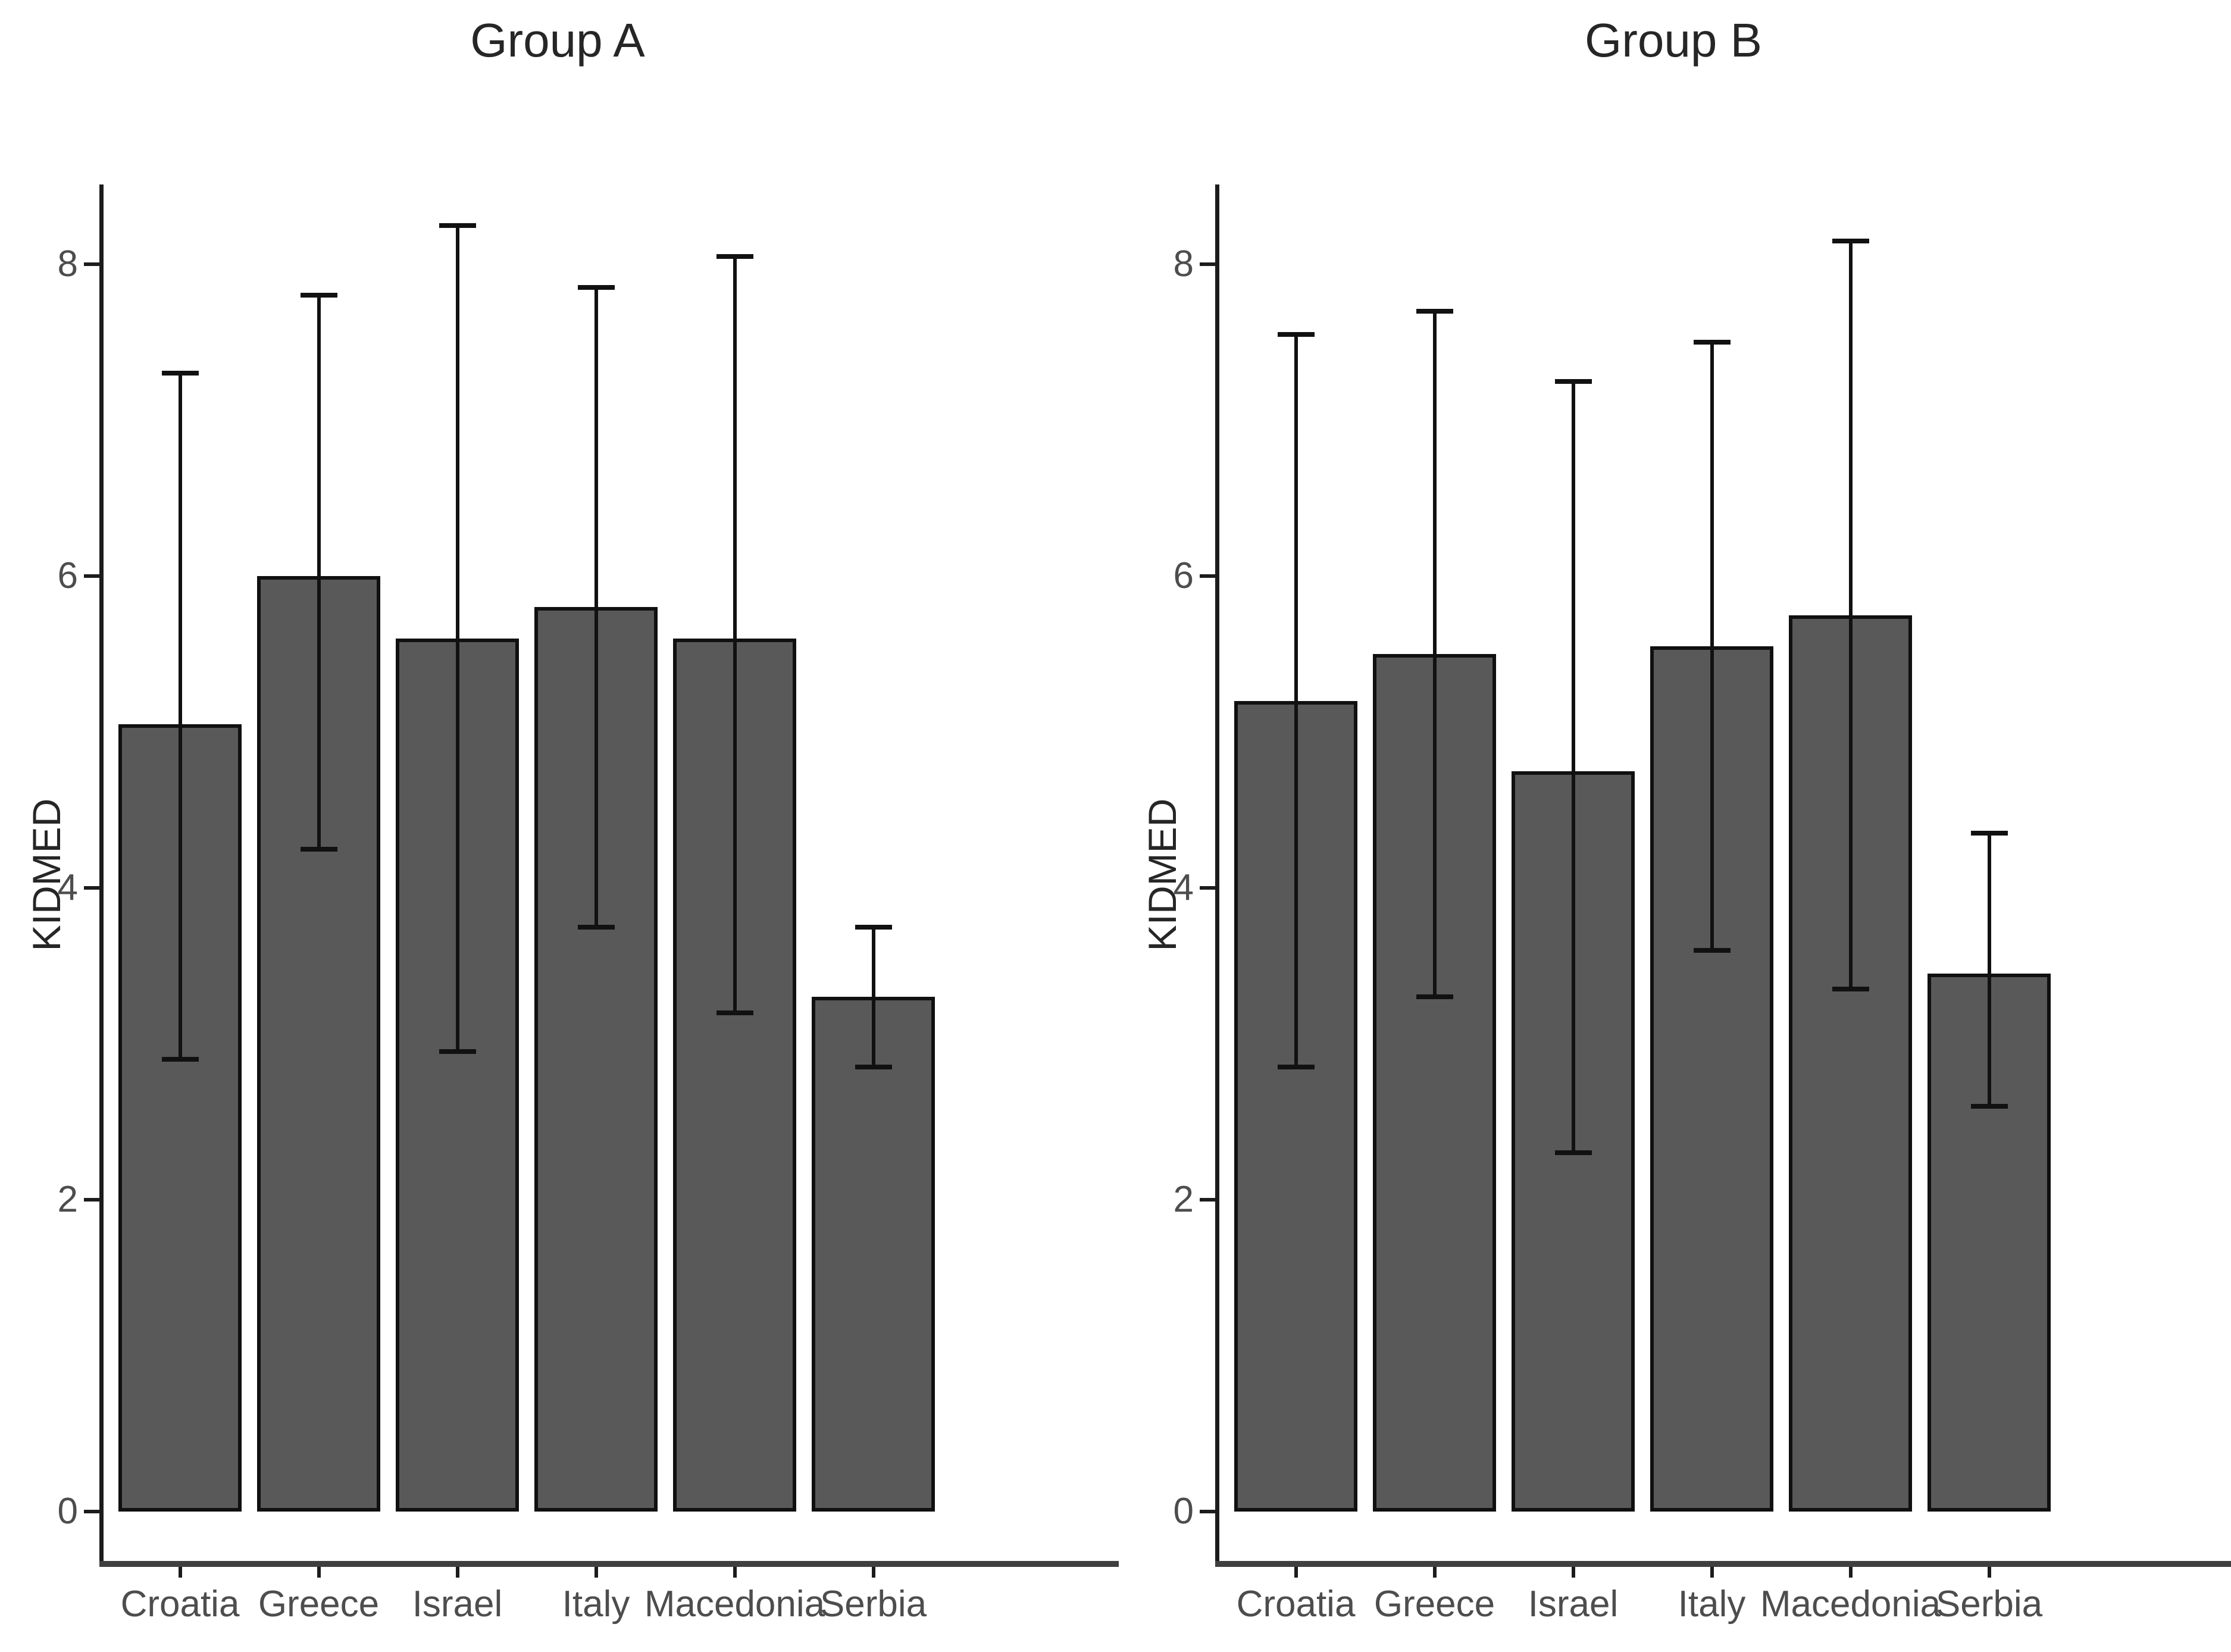  Describe the element at coordinates (180, 1118) in the screenshot. I see `bar-croatia` at that location.